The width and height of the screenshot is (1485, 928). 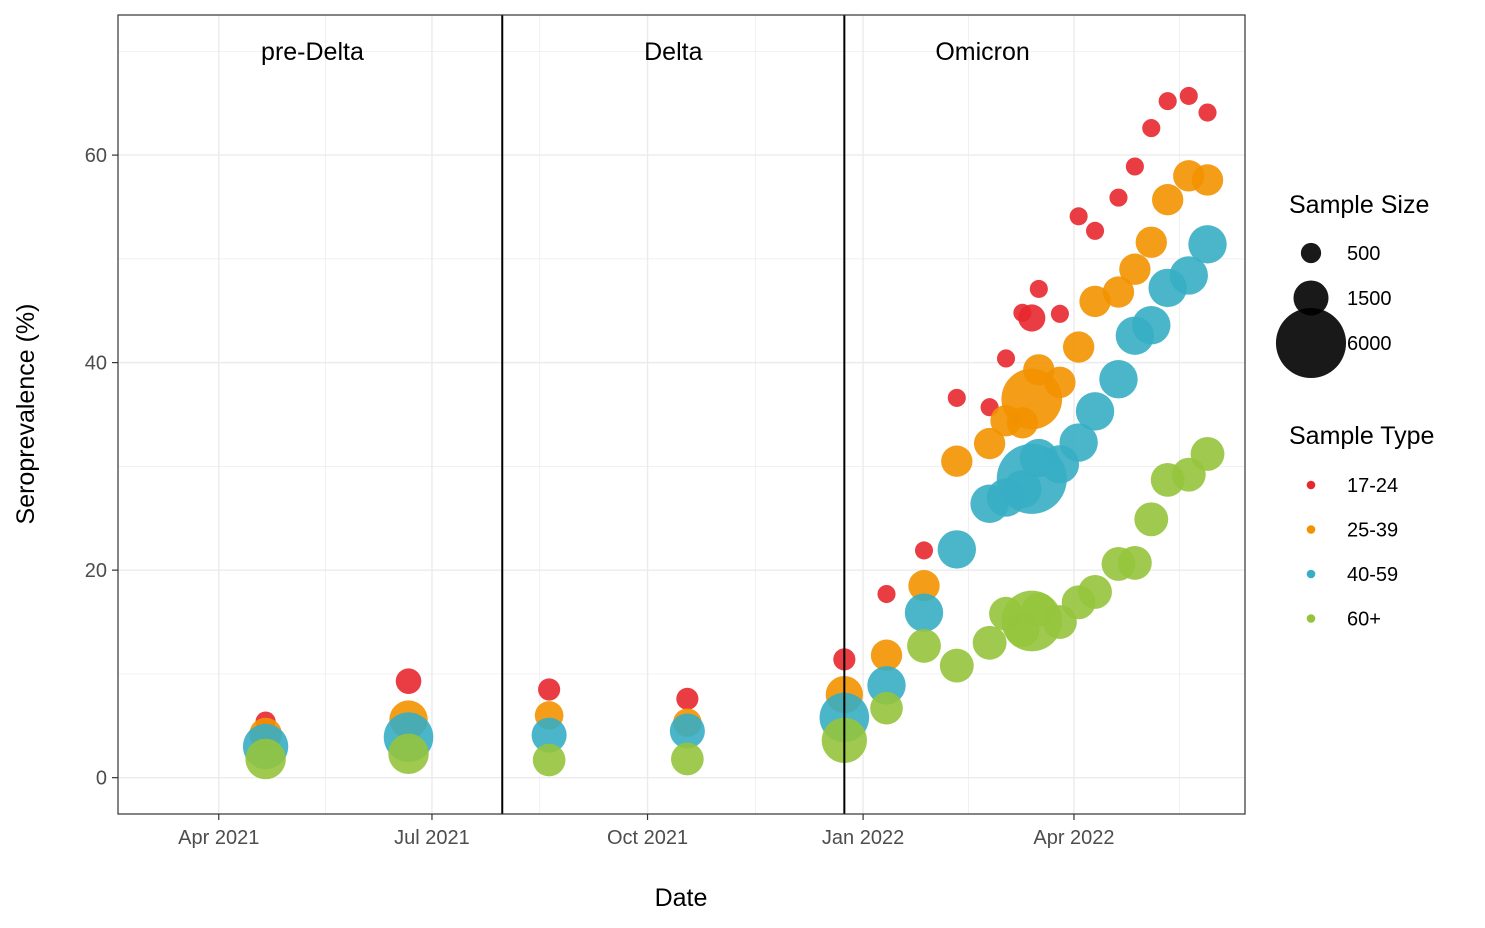 What do you see at coordinates (96, 364) in the screenshot?
I see `y-tick-label: 40` at bounding box center [96, 364].